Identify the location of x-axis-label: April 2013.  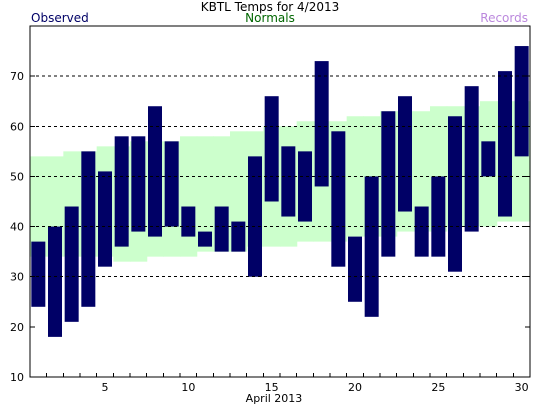
(274, 398).